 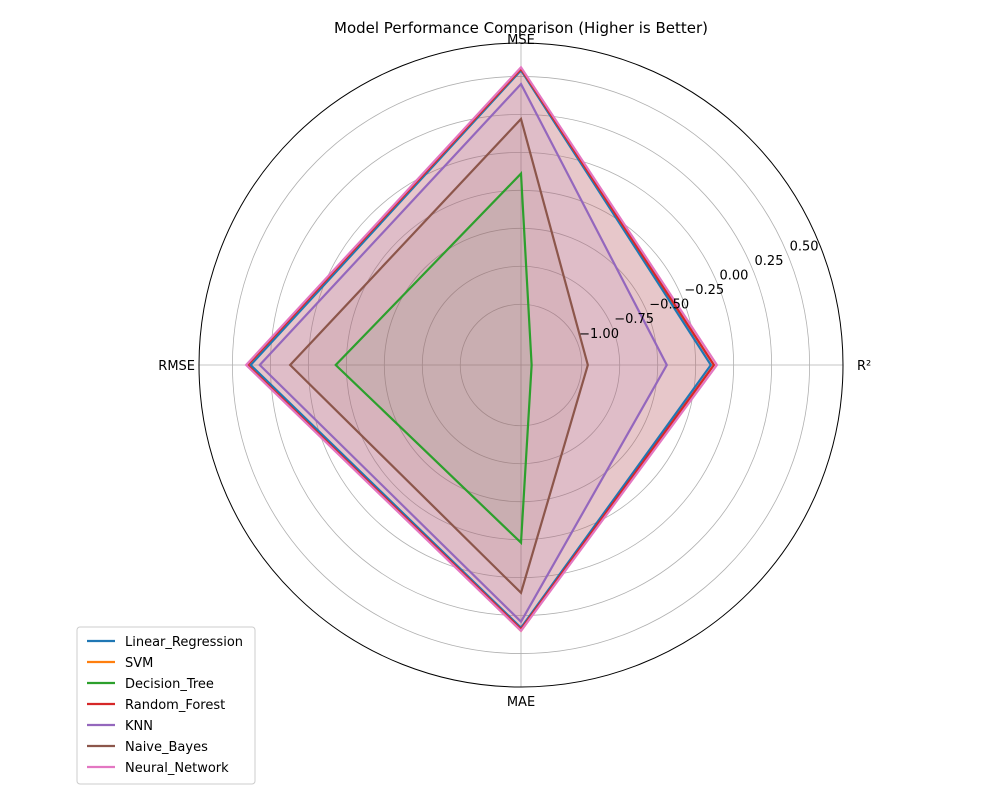 I want to click on legend-label: Naive_Bayes, so click(x=166, y=747).